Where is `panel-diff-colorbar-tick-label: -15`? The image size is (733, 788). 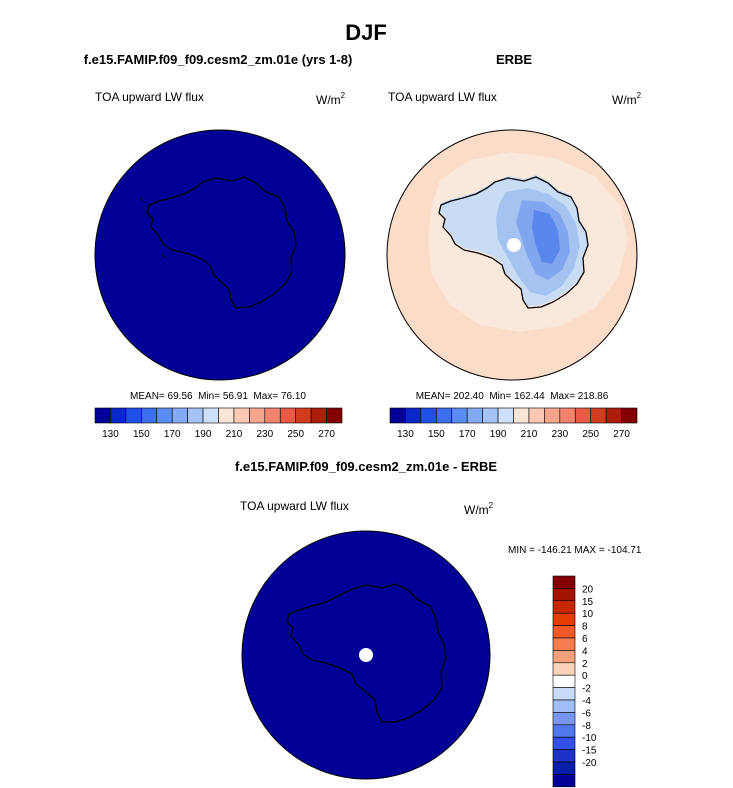
panel-diff-colorbar-tick-label: -15 is located at coordinates (589, 751).